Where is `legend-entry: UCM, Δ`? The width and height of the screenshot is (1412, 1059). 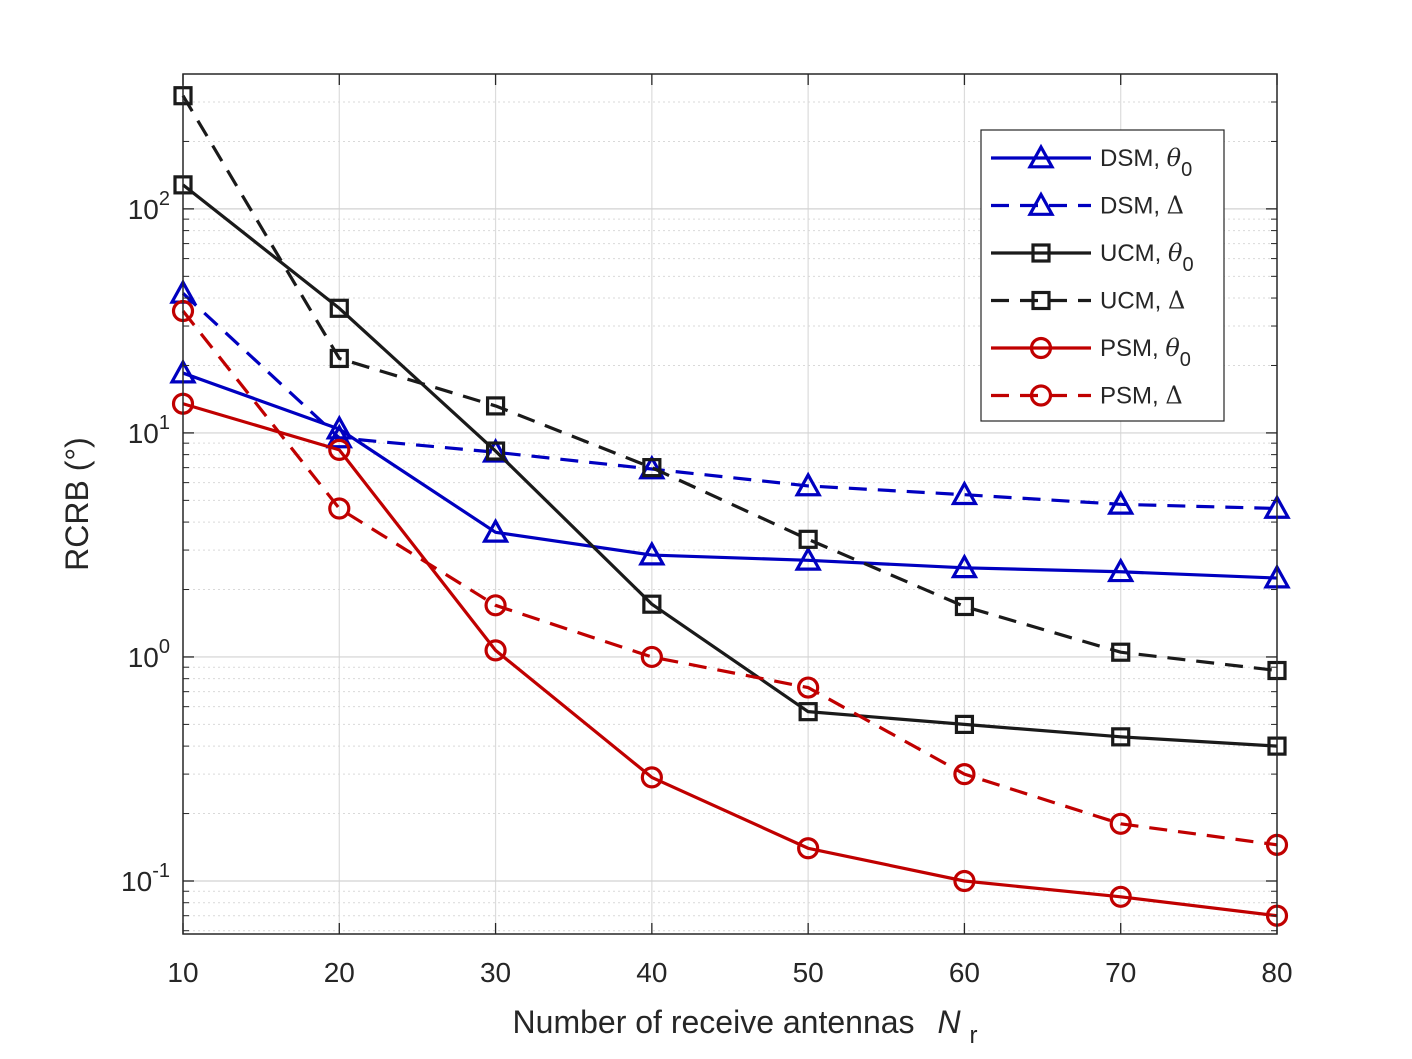 legend-entry: UCM, Δ is located at coordinates (1088, 301).